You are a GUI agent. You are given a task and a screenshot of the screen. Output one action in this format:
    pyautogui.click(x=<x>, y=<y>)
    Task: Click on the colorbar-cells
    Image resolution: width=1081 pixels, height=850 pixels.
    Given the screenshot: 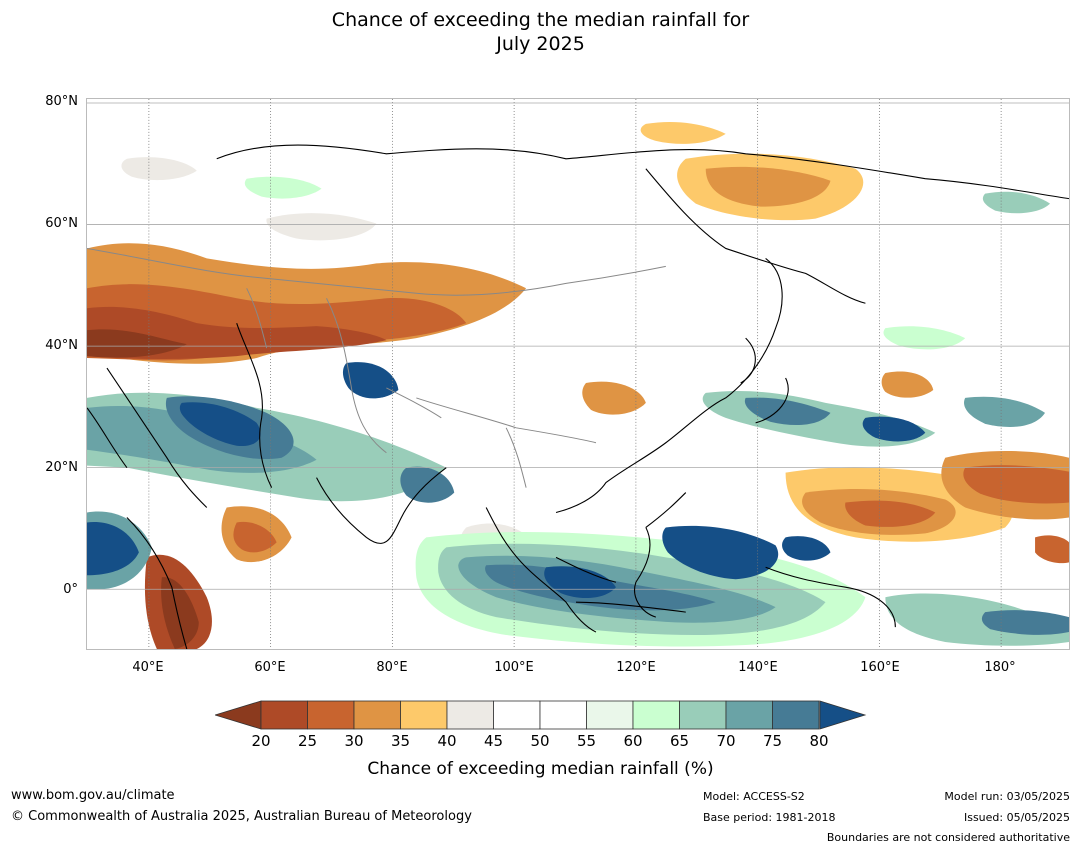 What is the action you would take?
    pyautogui.click(x=540, y=715)
    